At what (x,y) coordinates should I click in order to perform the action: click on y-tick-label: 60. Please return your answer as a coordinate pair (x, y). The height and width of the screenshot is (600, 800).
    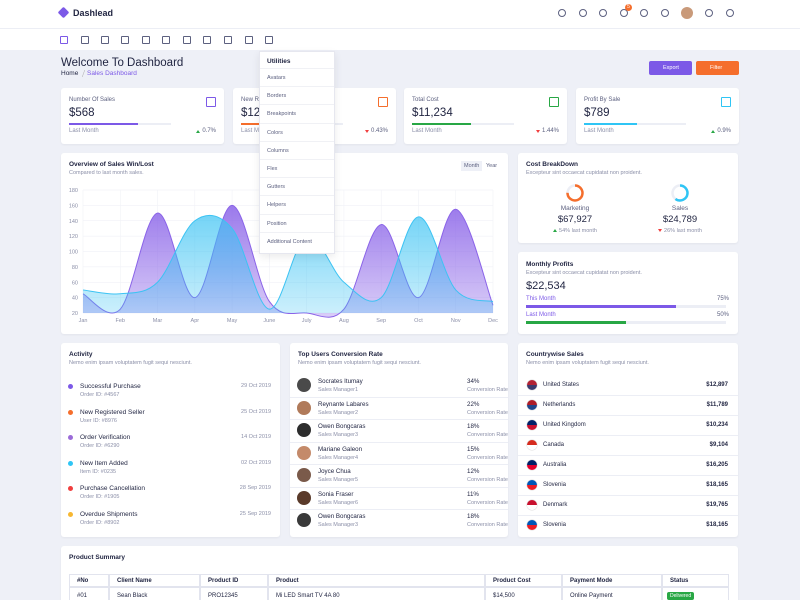
    Looking at the image, I should click on (75, 283).